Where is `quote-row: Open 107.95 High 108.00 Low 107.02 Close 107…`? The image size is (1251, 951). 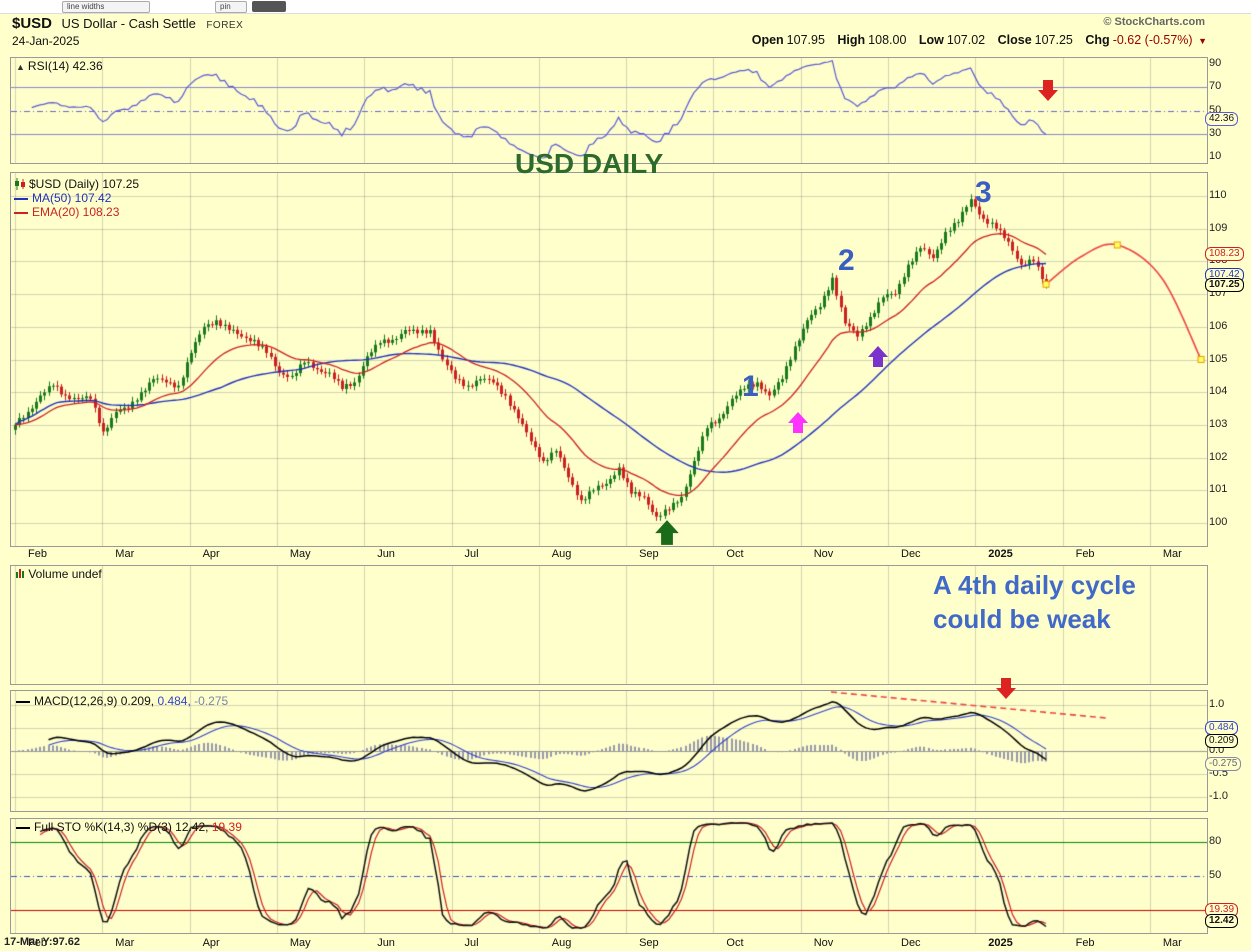
quote-row: Open 107.95 High 108.00 Low 107.02 Close 107… is located at coordinates (975, 40).